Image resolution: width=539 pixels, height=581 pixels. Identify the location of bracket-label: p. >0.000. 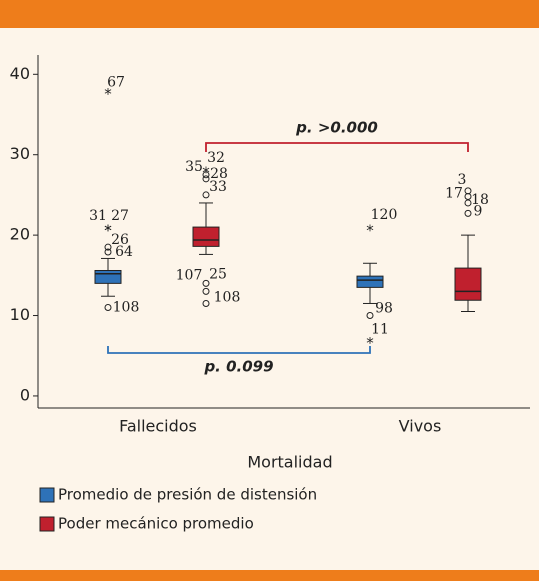
(336, 128).